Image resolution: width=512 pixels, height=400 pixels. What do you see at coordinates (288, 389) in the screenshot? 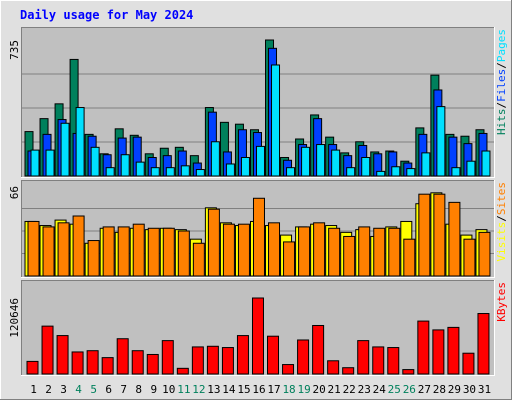
I see `x-tick-label: 18` at bounding box center [288, 389].